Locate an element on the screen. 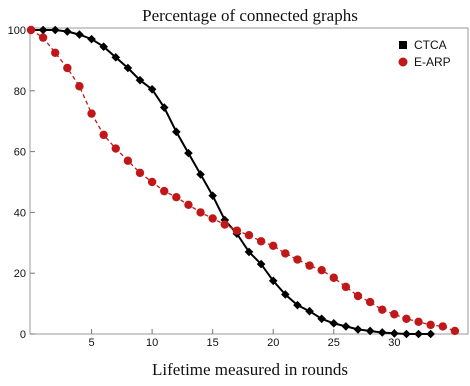 This screenshot has width=470, height=386. x-axis: 5 10 15 20 25 30 is located at coordinates (244, 339).